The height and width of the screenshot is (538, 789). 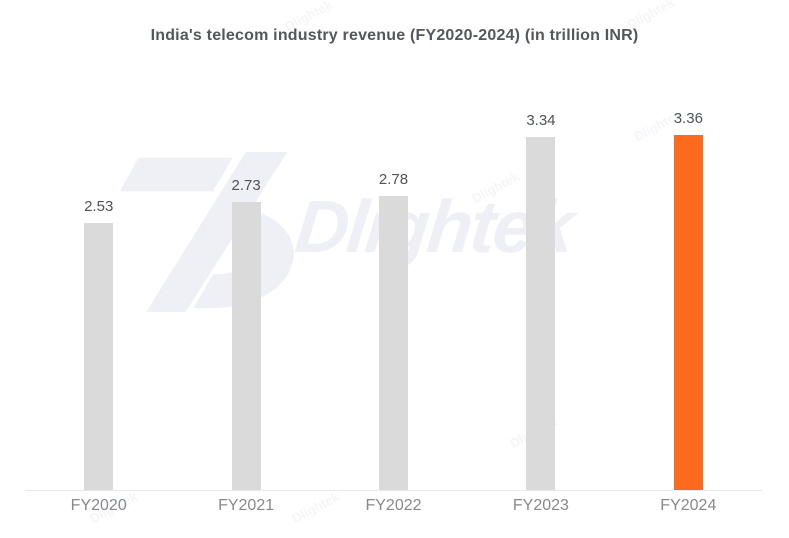 What do you see at coordinates (99, 206) in the screenshot?
I see `bar-value-label: 2.53` at bounding box center [99, 206].